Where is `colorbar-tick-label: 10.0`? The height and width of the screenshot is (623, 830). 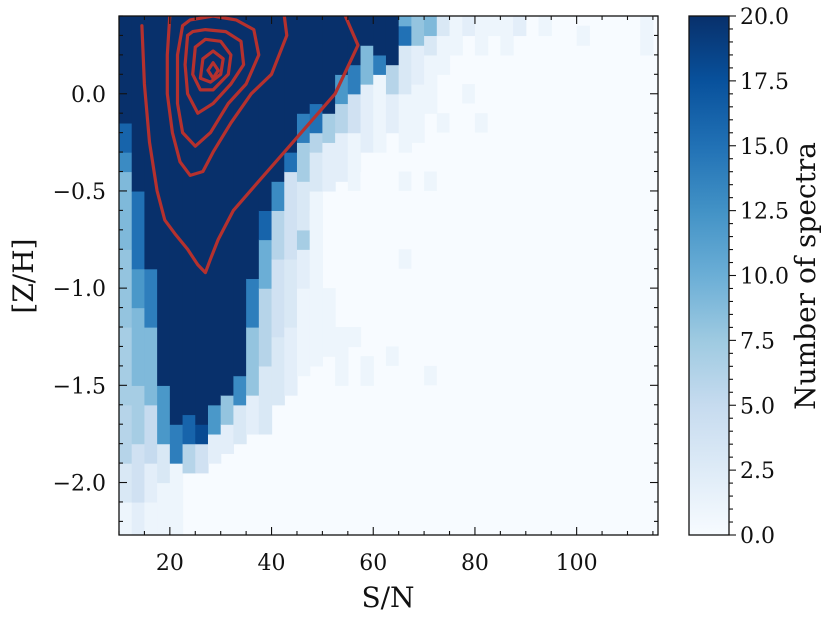 colorbar-tick-label: 10.0 is located at coordinates (764, 277).